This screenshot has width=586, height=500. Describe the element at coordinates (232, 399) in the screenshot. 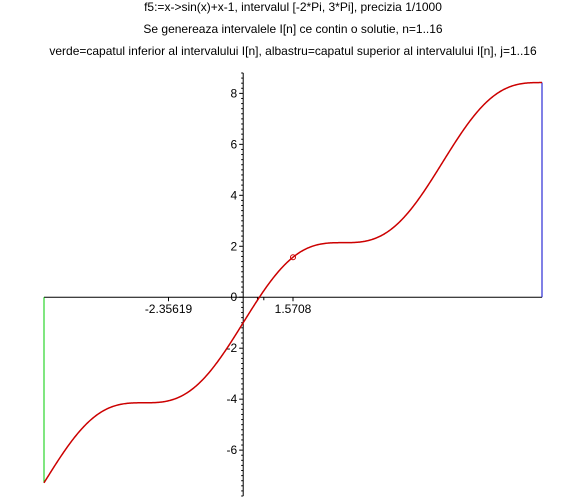

I see `y-tick-label: -4` at that location.